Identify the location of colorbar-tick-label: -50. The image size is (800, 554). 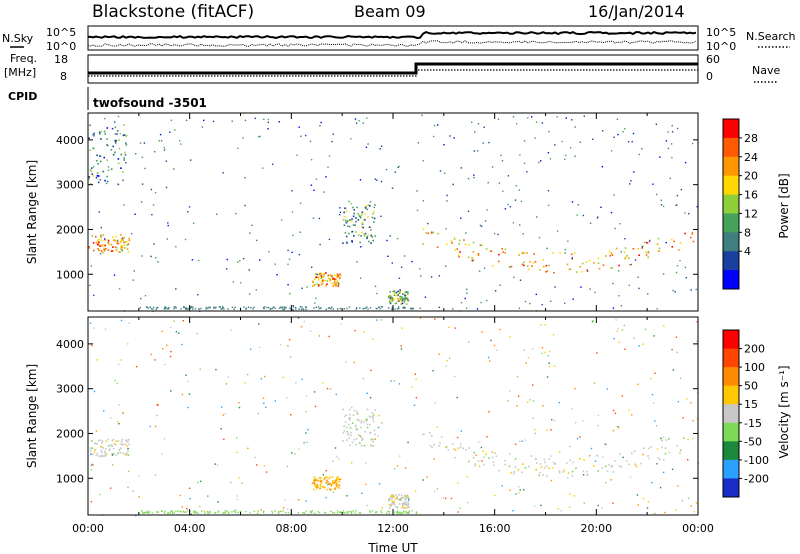
(753, 441).